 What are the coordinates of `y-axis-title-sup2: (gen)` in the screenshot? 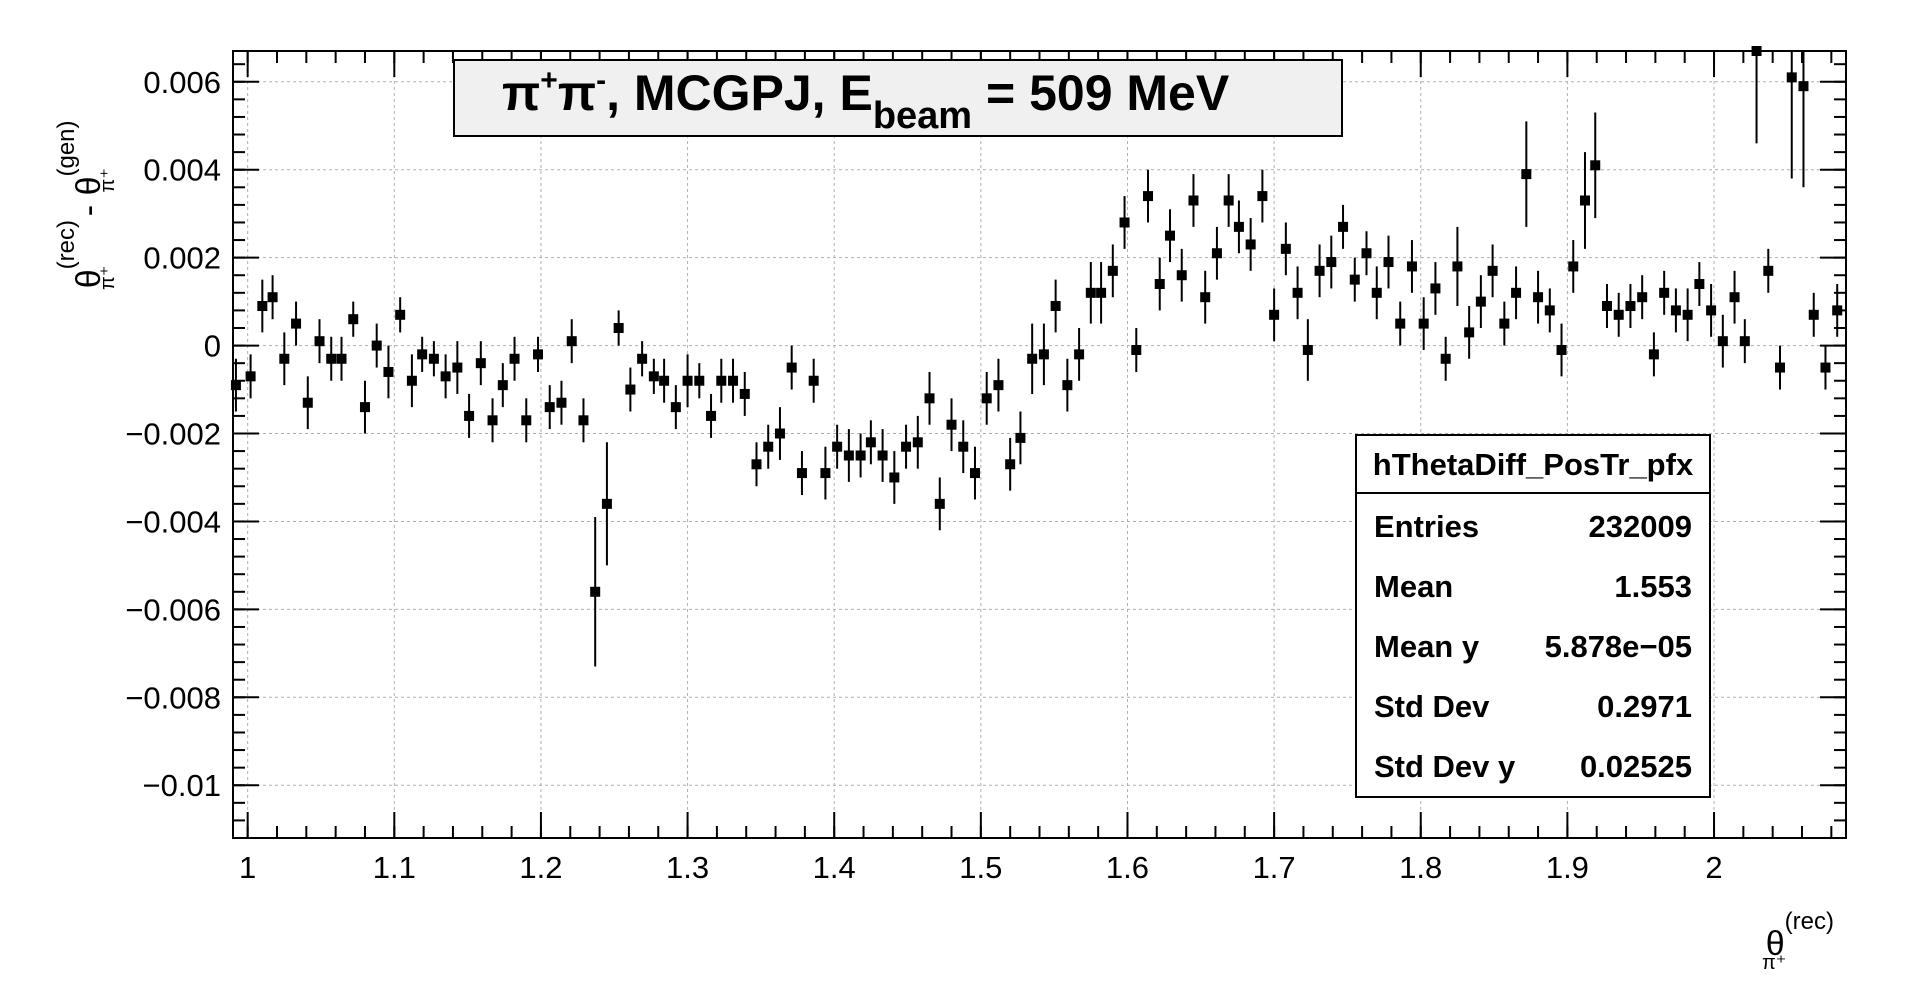 It's located at (66, 148).